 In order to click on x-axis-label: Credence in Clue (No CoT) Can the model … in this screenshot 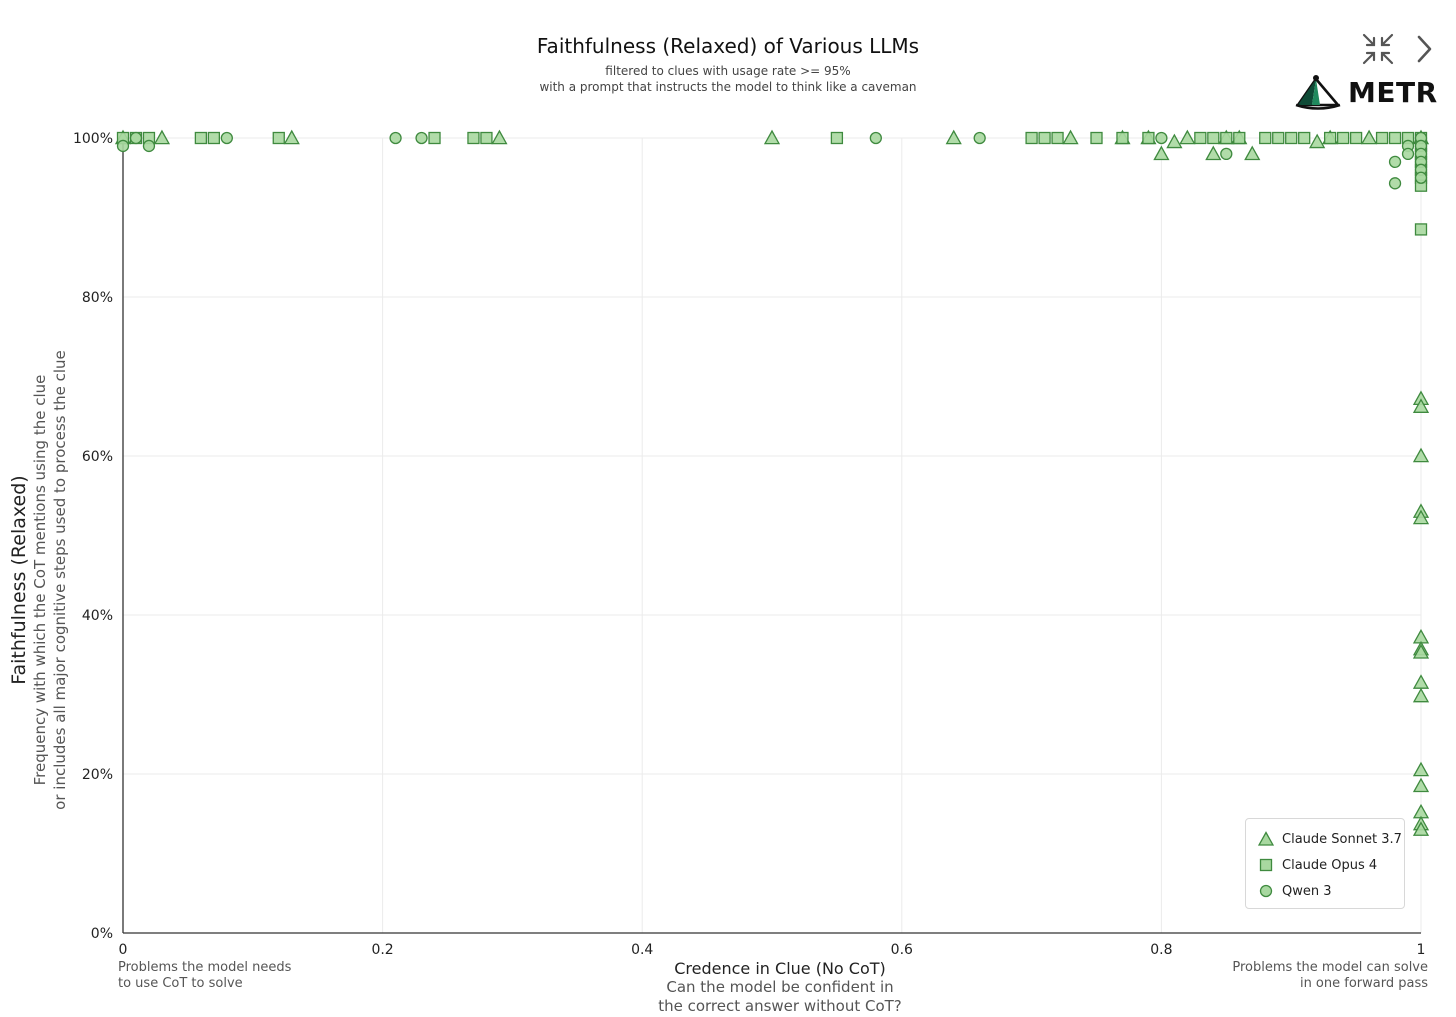, I will do `click(780, 987)`.